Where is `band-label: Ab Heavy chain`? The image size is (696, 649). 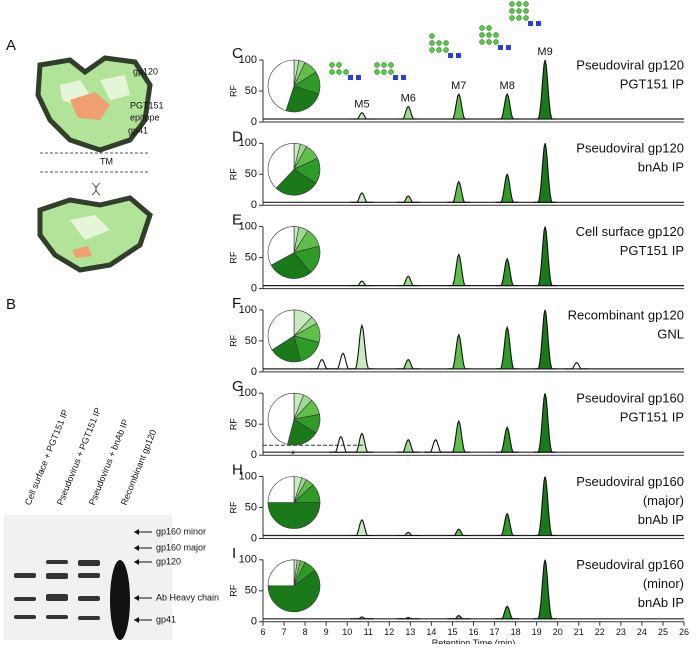 band-label: Ab Heavy chain is located at coordinates (187, 597).